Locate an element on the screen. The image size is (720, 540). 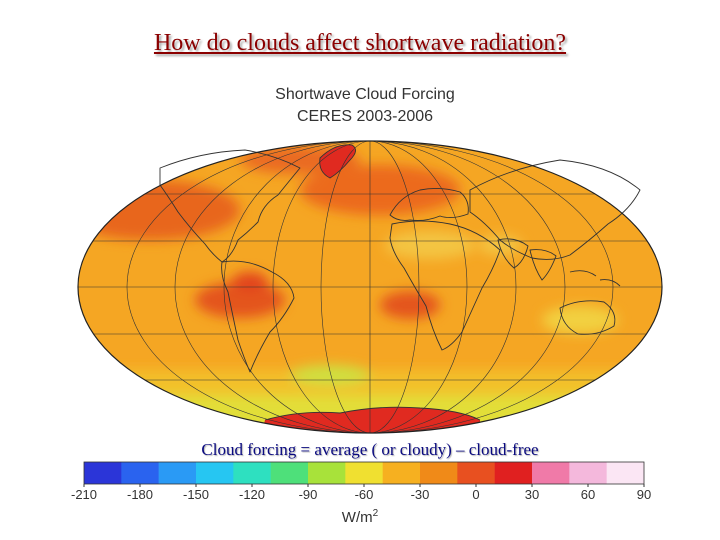
southern-ocean-low is located at coordinates (330, 375).